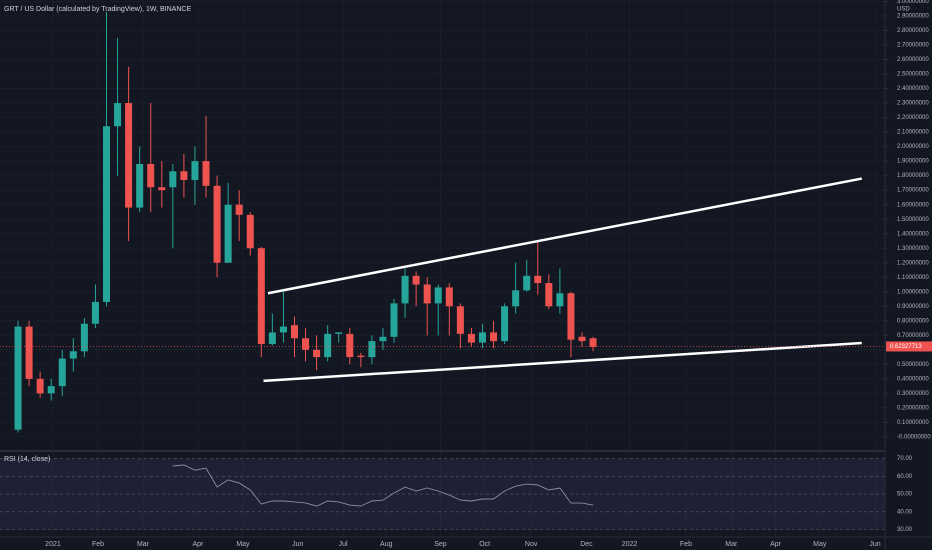 This screenshot has height=550, width=932. What do you see at coordinates (913, 2) in the screenshot?
I see `y-tick-label: 3.00000000` at bounding box center [913, 2].